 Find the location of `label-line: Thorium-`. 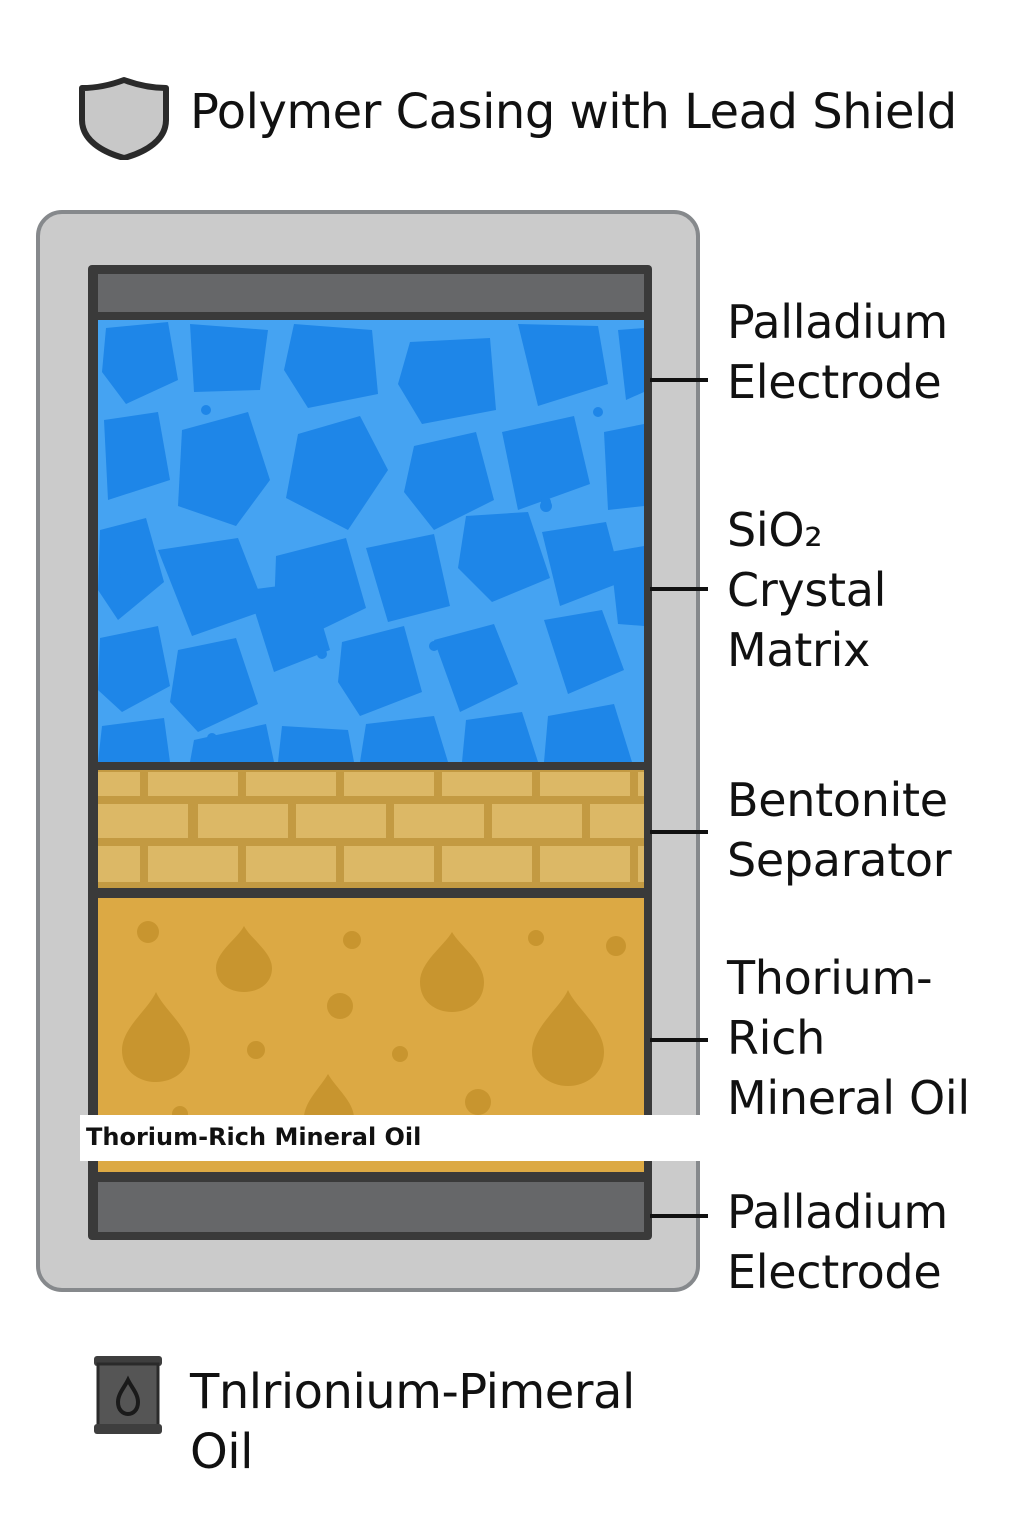

label-line: Thorium- is located at coordinates (830, 978).